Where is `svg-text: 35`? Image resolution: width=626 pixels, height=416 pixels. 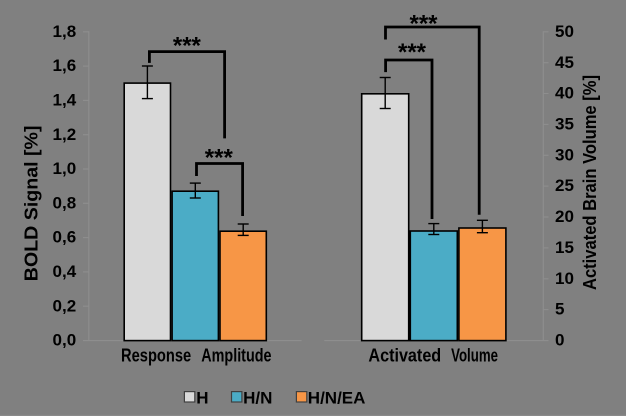 svg-text: 35 is located at coordinates (564, 124).